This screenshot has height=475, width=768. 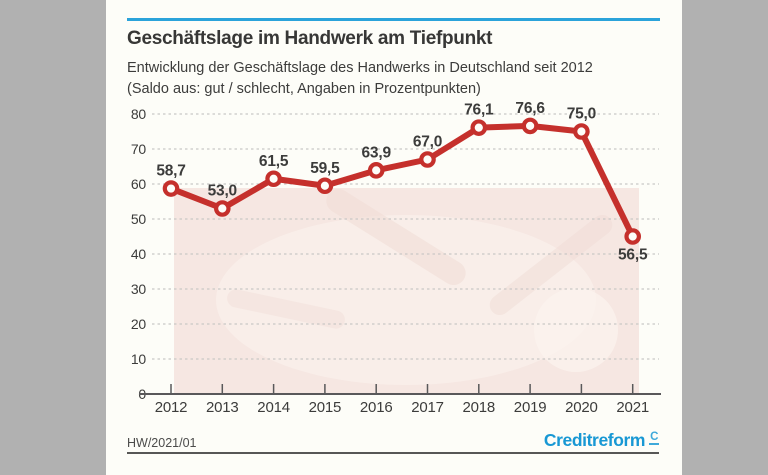 I want to click on data-point-label: 58,7, so click(x=170, y=171).